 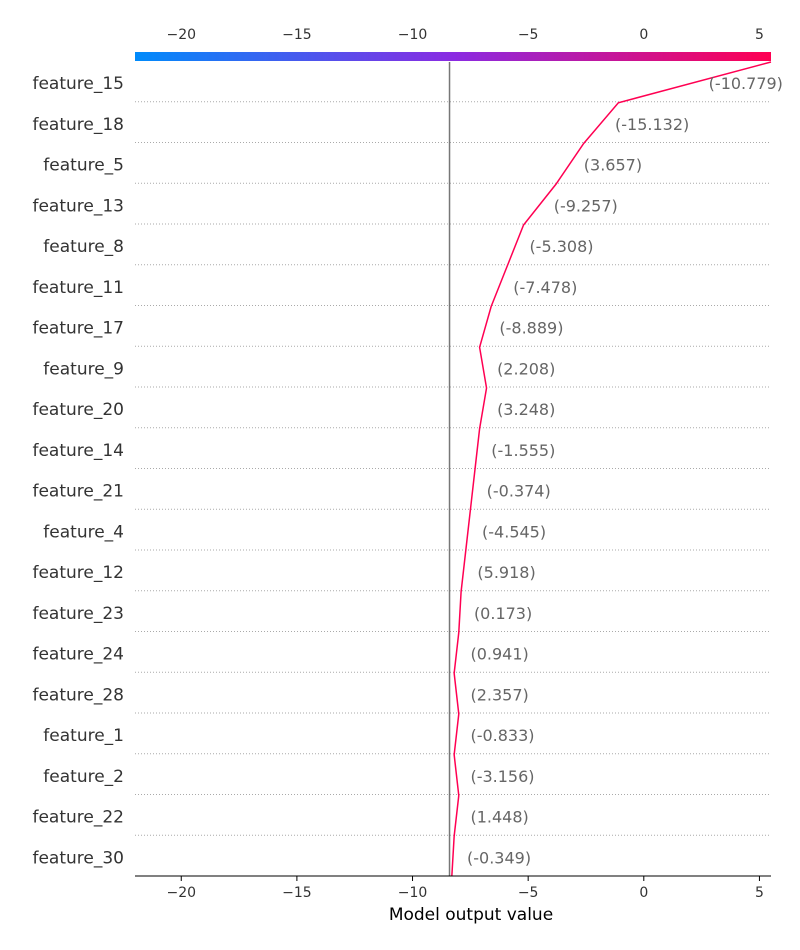 I want to click on feature-value-label: (-10.779), so click(x=746, y=83).